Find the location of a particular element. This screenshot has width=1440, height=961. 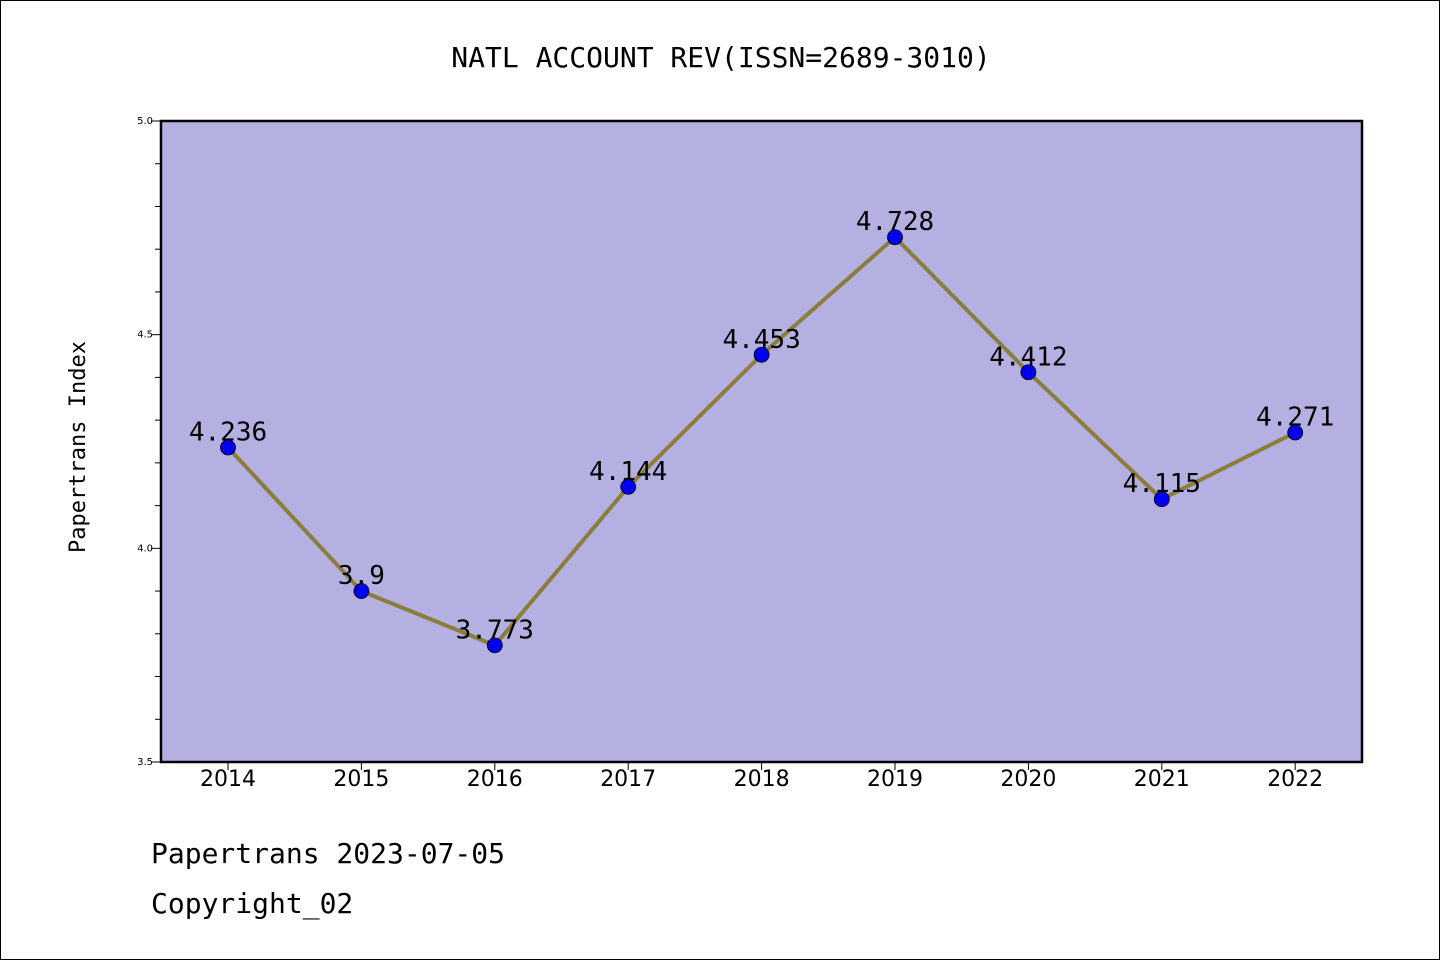

x-tick-label: 2019 is located at coordinates (895, 779).